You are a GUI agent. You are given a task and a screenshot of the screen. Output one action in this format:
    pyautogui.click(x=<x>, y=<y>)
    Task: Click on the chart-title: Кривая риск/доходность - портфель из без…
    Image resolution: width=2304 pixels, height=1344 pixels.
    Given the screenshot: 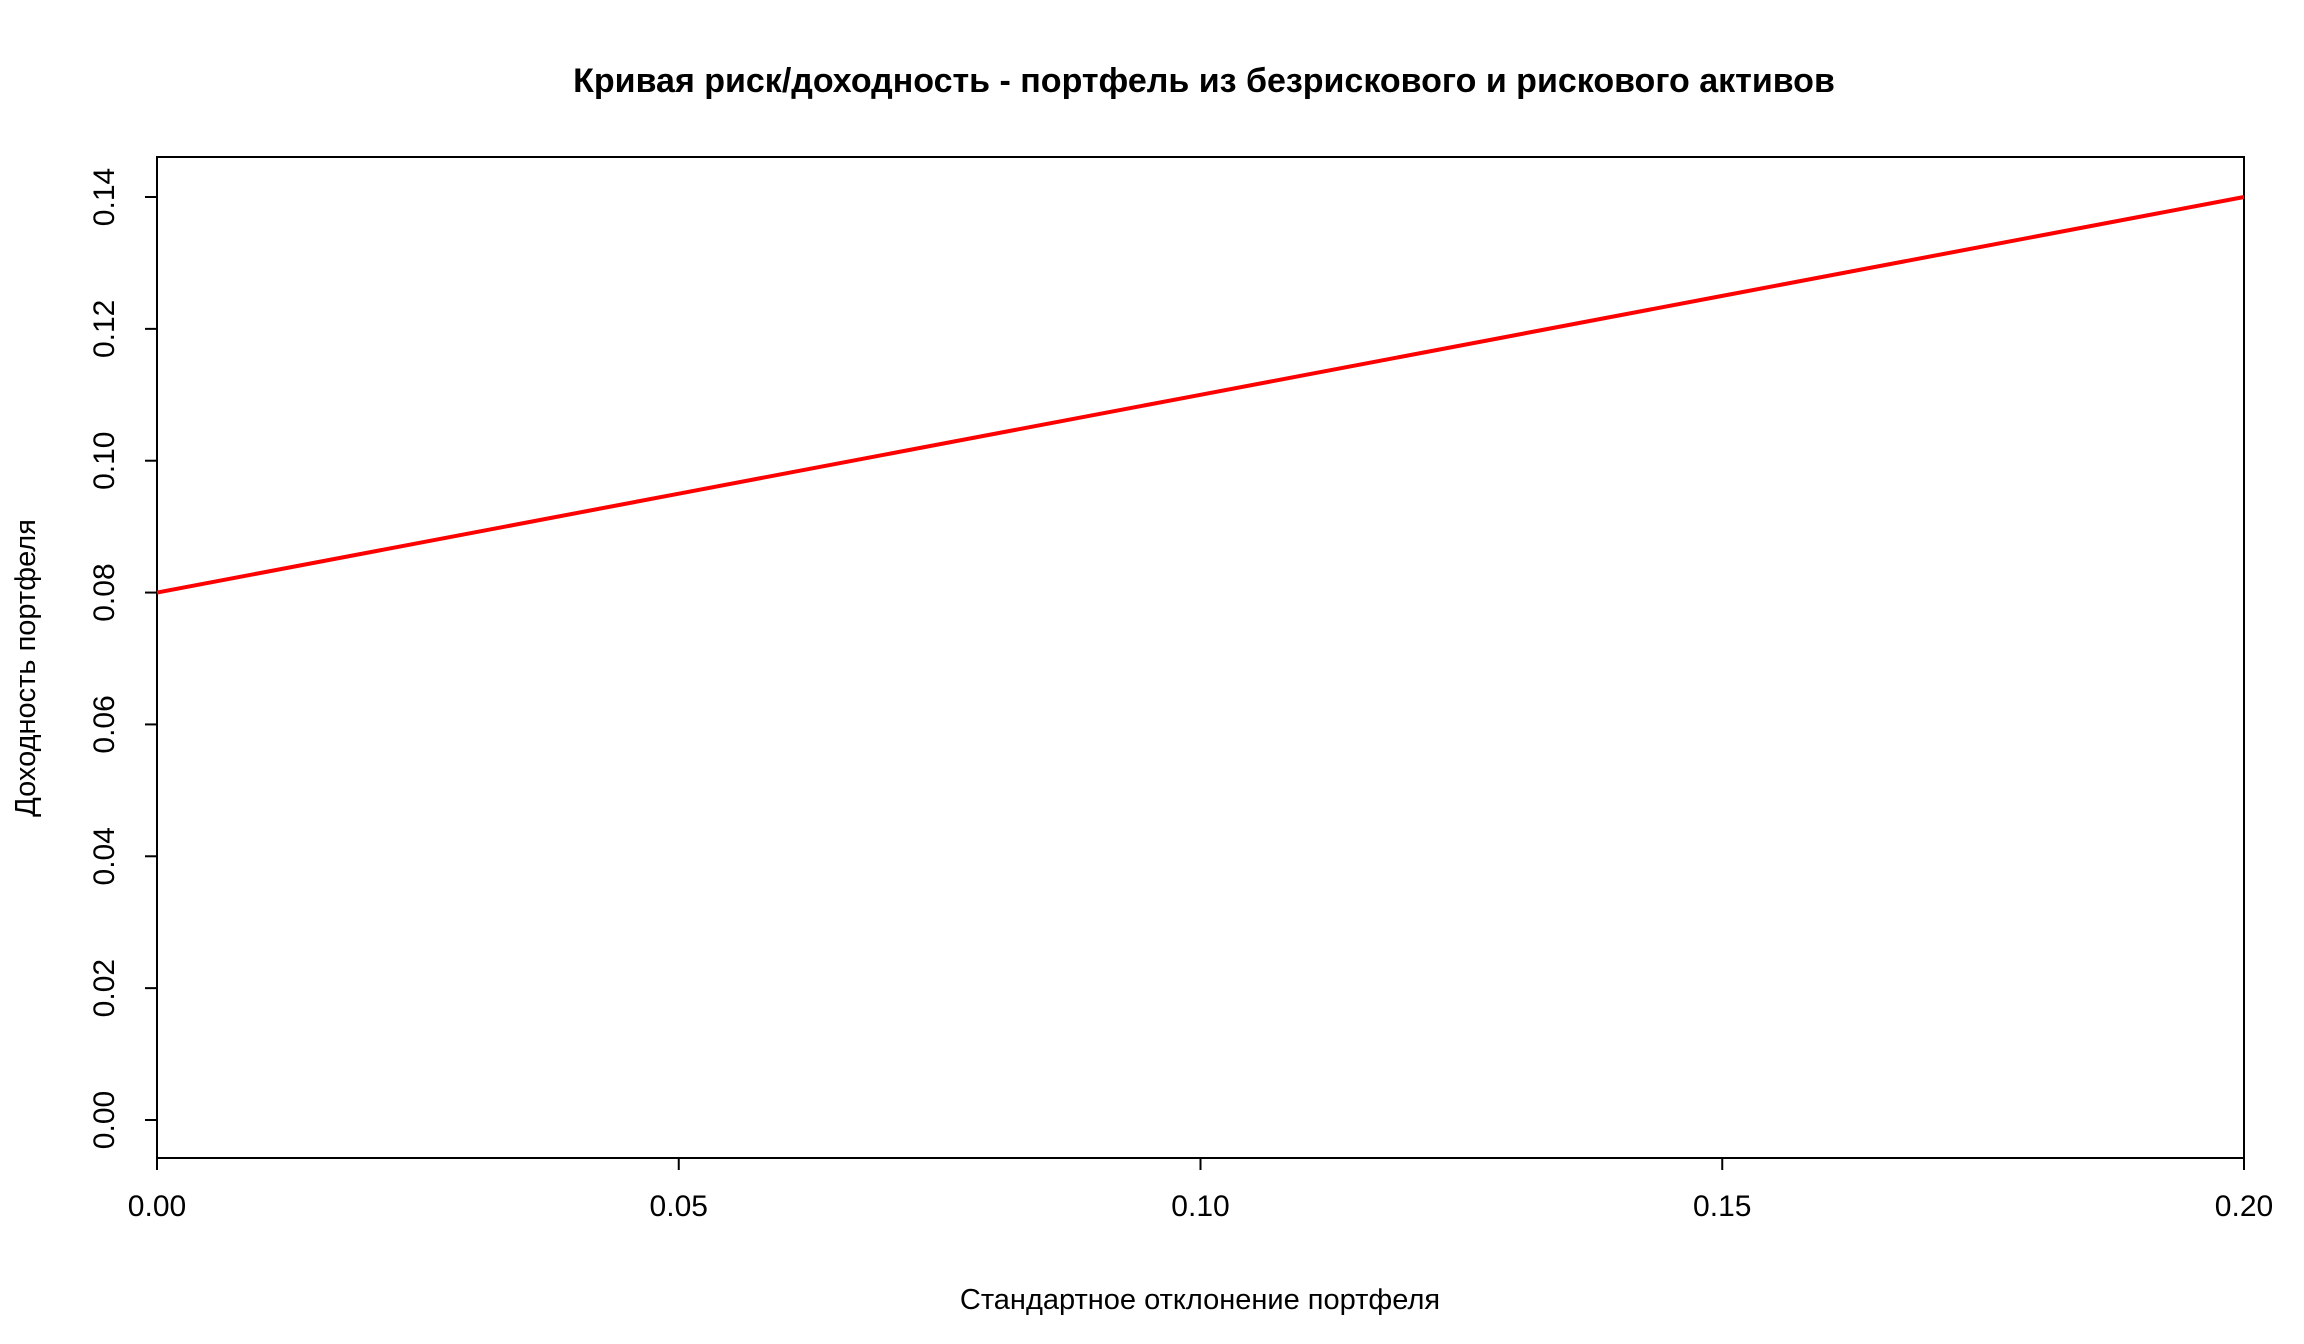 What is the action you would take?
    pyautogui.click(x=1204, y=81)
    